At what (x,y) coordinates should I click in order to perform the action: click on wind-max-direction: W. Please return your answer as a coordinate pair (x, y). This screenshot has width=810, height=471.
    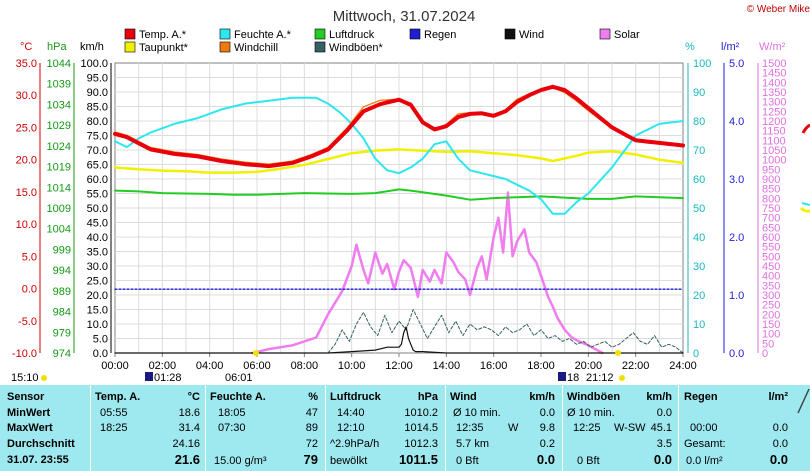
    Looking at the image, I should click on (513, 428).